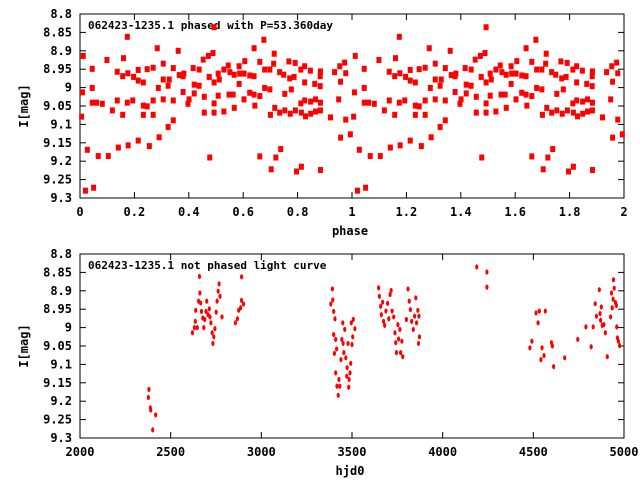 The image size is (640, 480). What do you see at coordinates (170, 452) in the screenshot?
I see `x-tick-label: 2500` at bounding box center [170, 452].